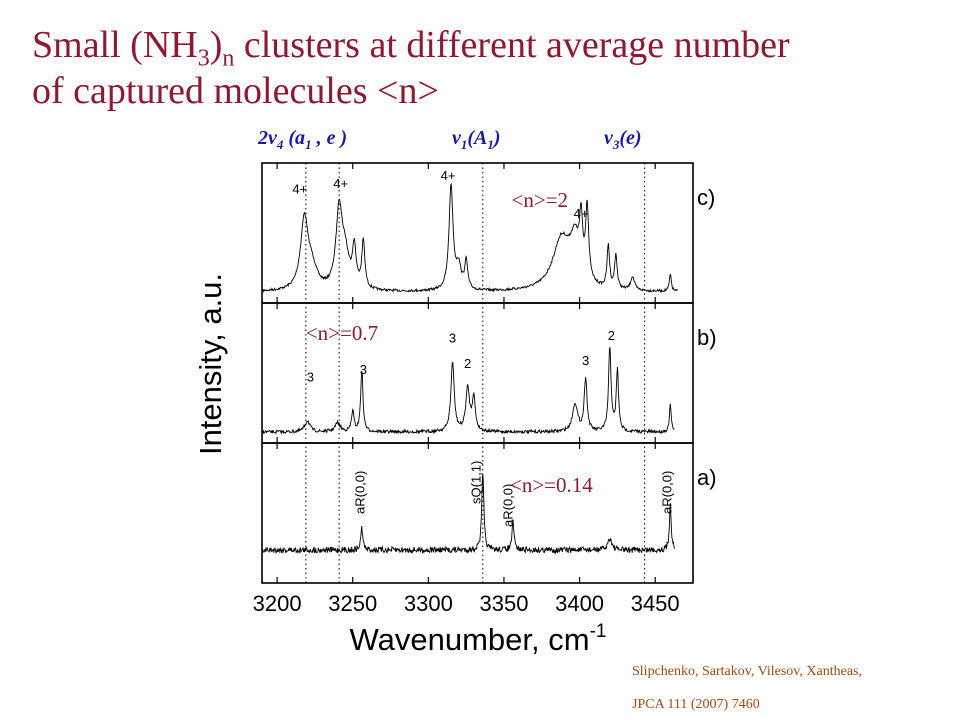 This screenshot has width=960, height=720. Describe the element at coordinates (476, 139) in the screenshot. I see `mode-label-v1: v1(A1)` at that location.